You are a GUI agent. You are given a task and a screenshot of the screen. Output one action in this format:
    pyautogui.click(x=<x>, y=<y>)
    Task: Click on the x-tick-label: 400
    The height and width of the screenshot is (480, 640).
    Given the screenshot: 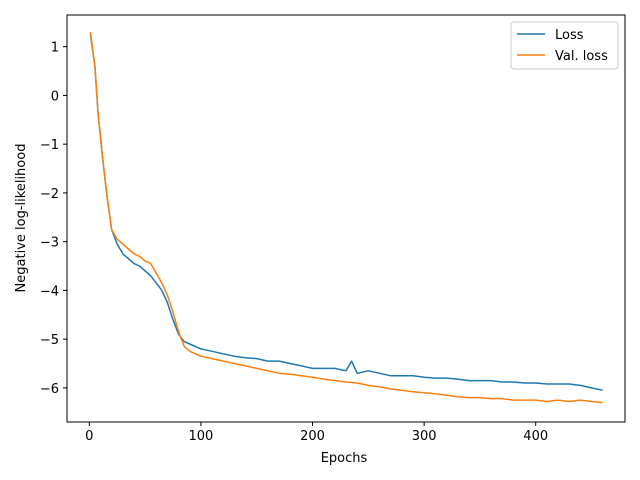 What is the action you would take?
    pyautogui.click(x=535, y=436)
    